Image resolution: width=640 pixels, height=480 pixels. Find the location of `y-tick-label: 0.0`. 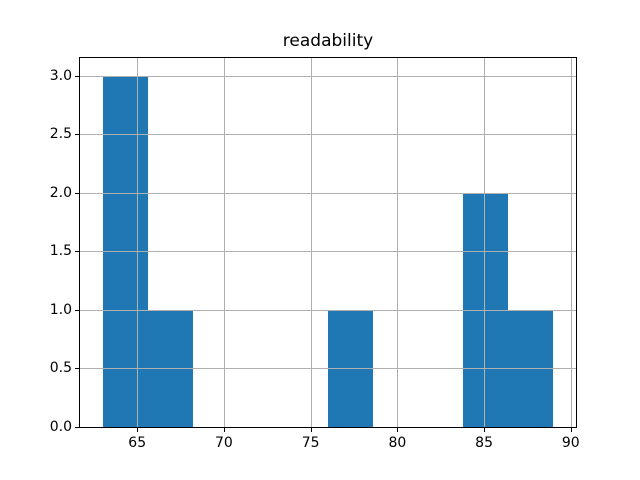

y-tick-label: 0.0 is located at coordinates (60, 427).